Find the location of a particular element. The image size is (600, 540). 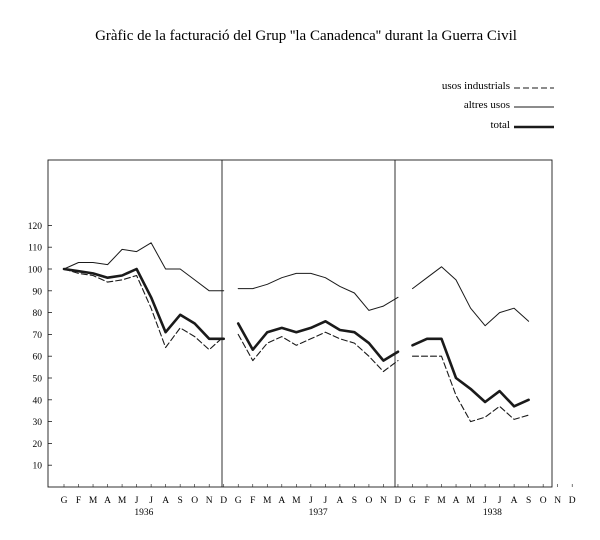

series-line-thick-1938 is located at coordinates (470, 372).